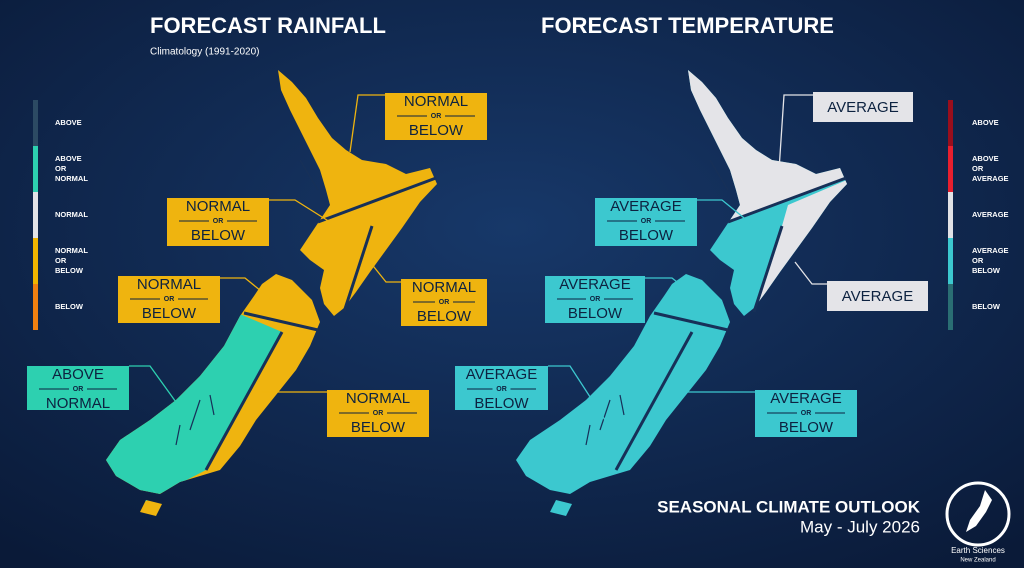  I want to click on logo-name: Earth Sciences, so click(978, 550).